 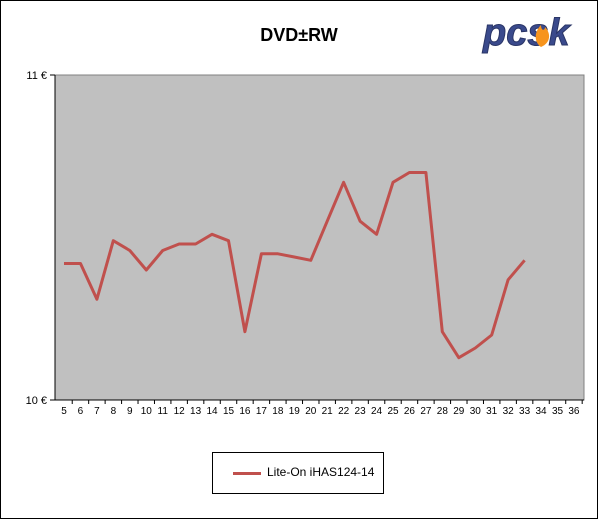 What do you see at coordinates (295, 411) in the screenshot?
I see `x-tick-label: 19` at bounding box center [295, 411].